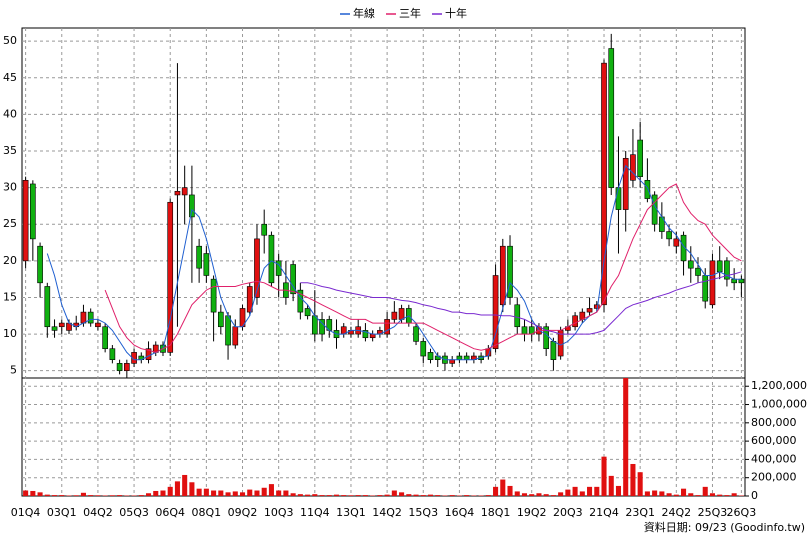  What do you see at coordinates (315, 512) in the screenshot?
I see `x-tick-label: 11Q4` at bounding box center [315, 512].